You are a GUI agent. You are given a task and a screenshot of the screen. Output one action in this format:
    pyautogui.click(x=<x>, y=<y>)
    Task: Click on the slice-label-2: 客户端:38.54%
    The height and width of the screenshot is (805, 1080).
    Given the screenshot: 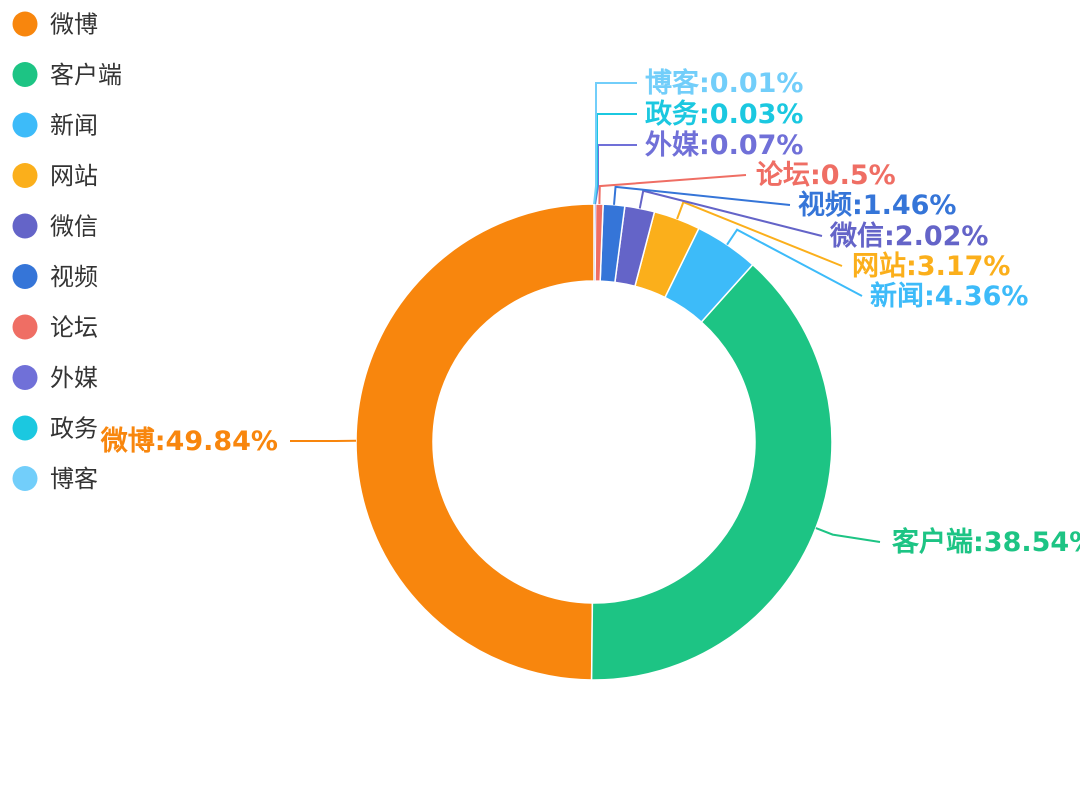 What is the action you would take?
    pyautogui.click(x=986, y=542)
    